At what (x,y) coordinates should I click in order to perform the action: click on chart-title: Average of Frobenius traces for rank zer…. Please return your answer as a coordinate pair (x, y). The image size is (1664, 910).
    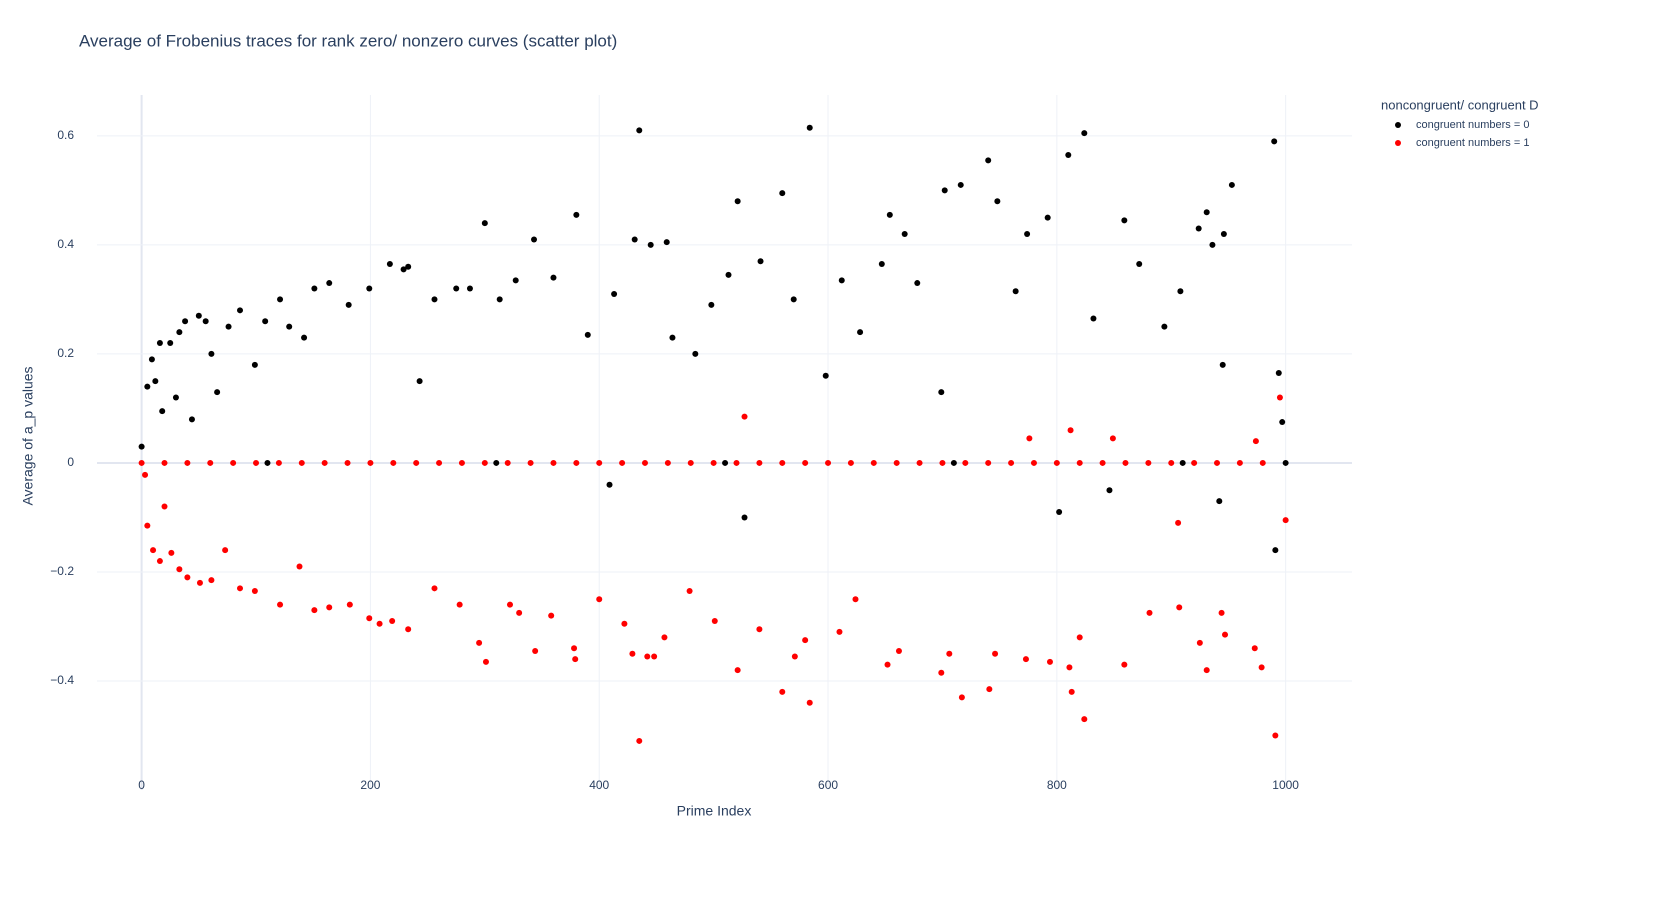
    Looking at the image, I should click on (348, 40).